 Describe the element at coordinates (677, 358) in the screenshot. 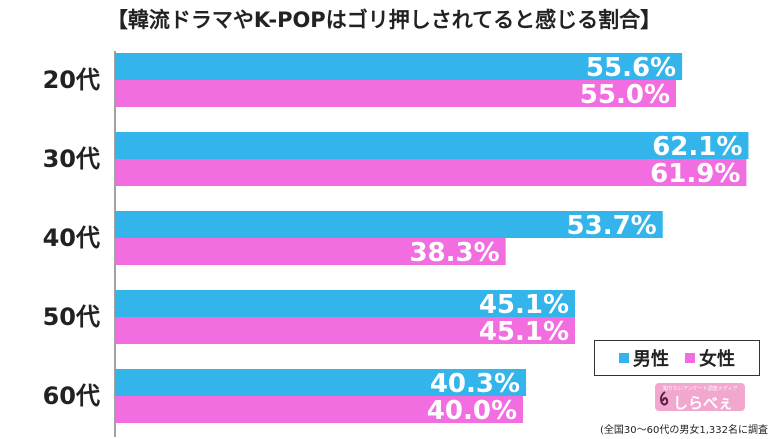

I see `legend: 男性 女性` at that location.